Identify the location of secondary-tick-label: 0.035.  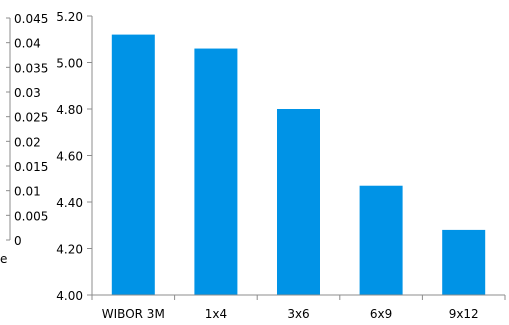
(31, 68).